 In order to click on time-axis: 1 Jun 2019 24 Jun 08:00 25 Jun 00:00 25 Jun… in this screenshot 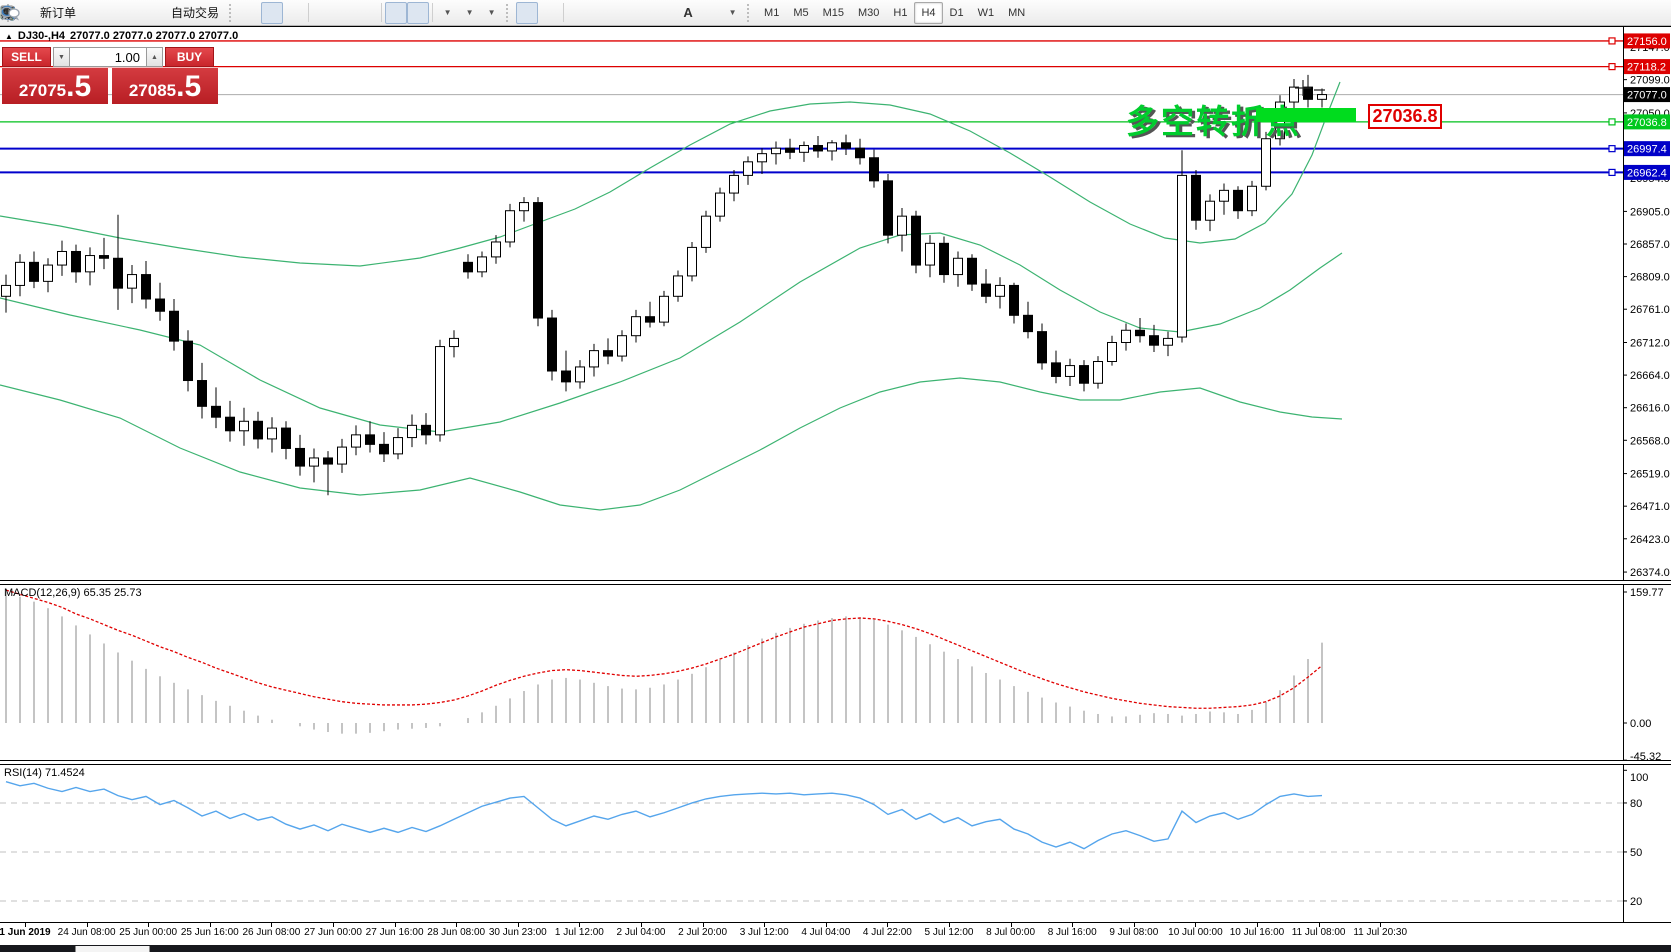, I will do `click(835, 933)`.